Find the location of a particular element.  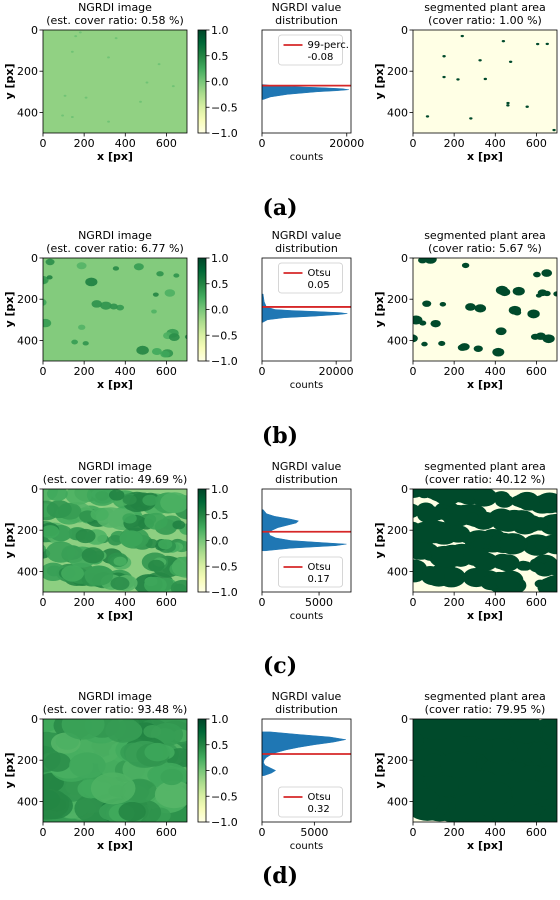

colorbar-gradient-c is located at coordinates (202, 540).